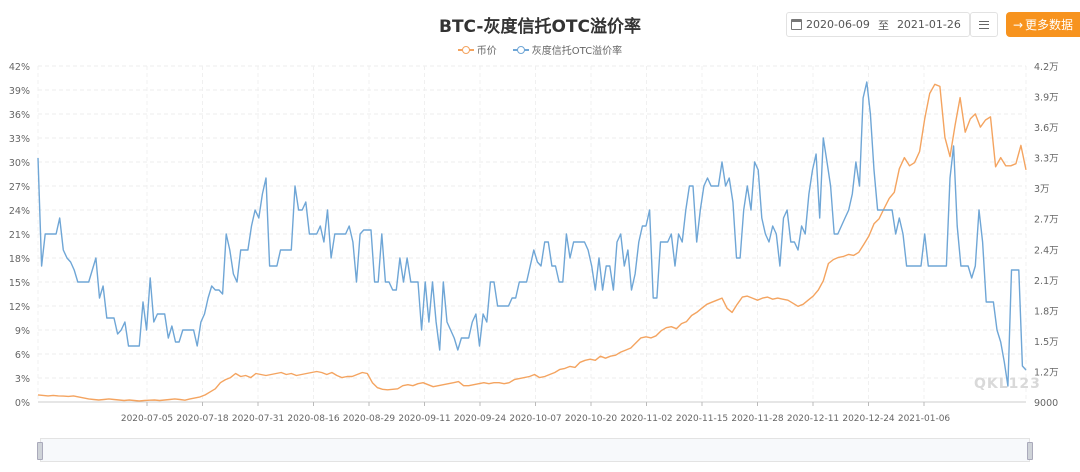 The height and width of the screenshot is (472, 1080). What do you see at coordinates (1046, 281) in the screenshot?
I see `y-right-tick-label: 2.1万` at bounding box center [1046, 281].